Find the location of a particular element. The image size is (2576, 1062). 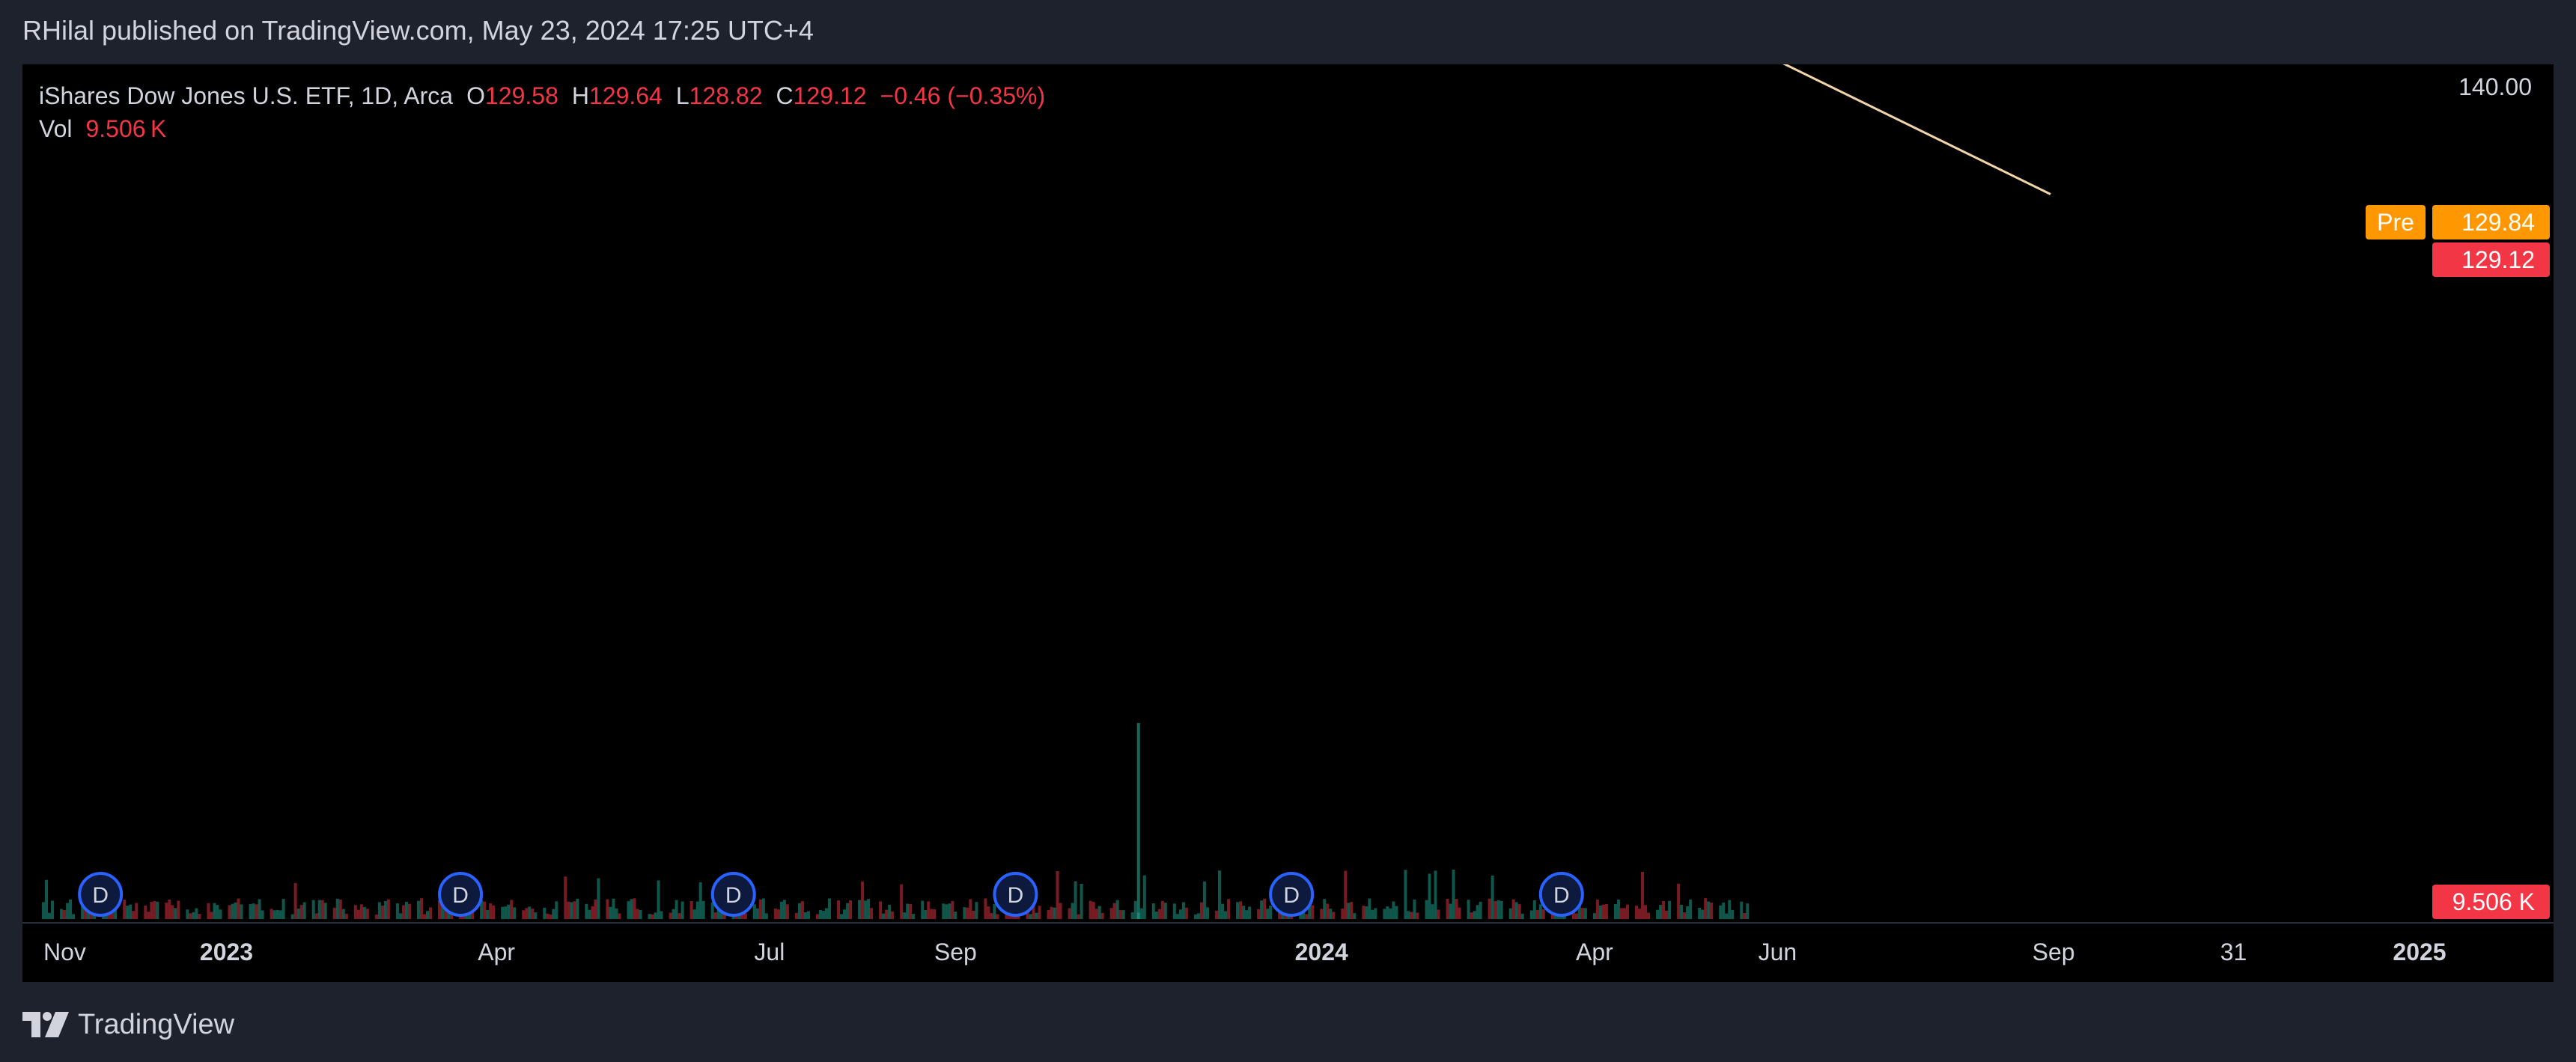

open-value: 129.58 is located at coordinates (521, 96).